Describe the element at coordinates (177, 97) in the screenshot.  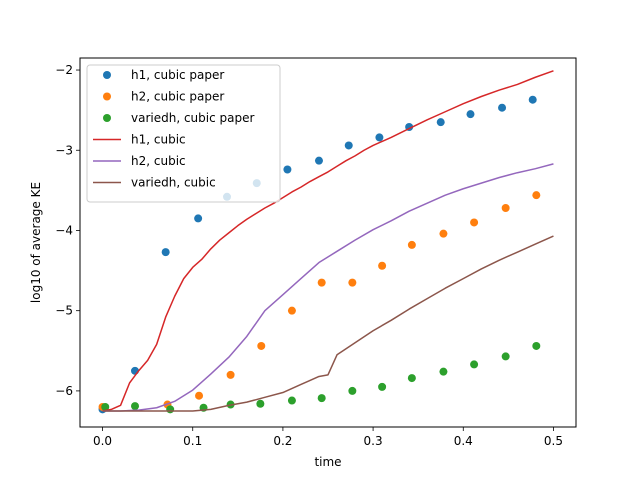
I see `legend-label: h2, cubic paper` at that location.